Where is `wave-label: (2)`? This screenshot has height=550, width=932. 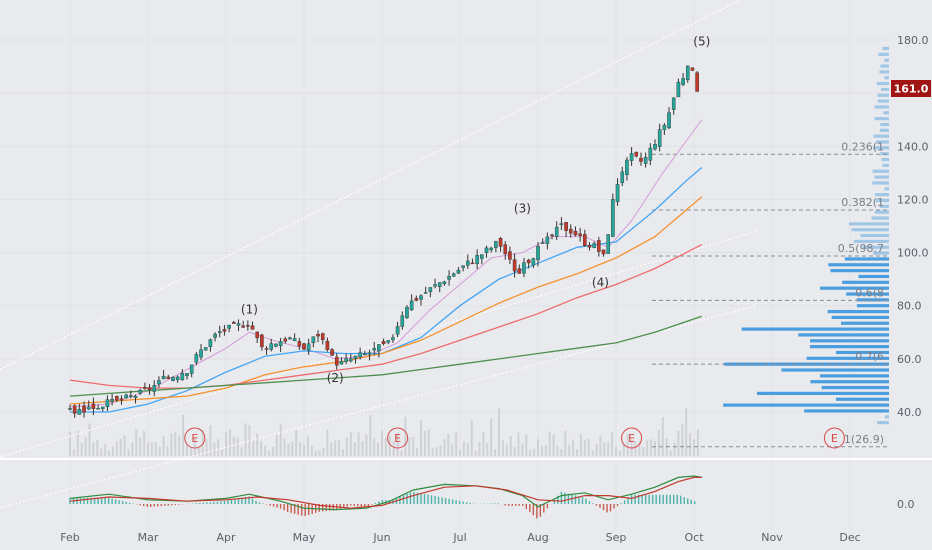 wave-label: (2) is located at coordinates (335, 378).